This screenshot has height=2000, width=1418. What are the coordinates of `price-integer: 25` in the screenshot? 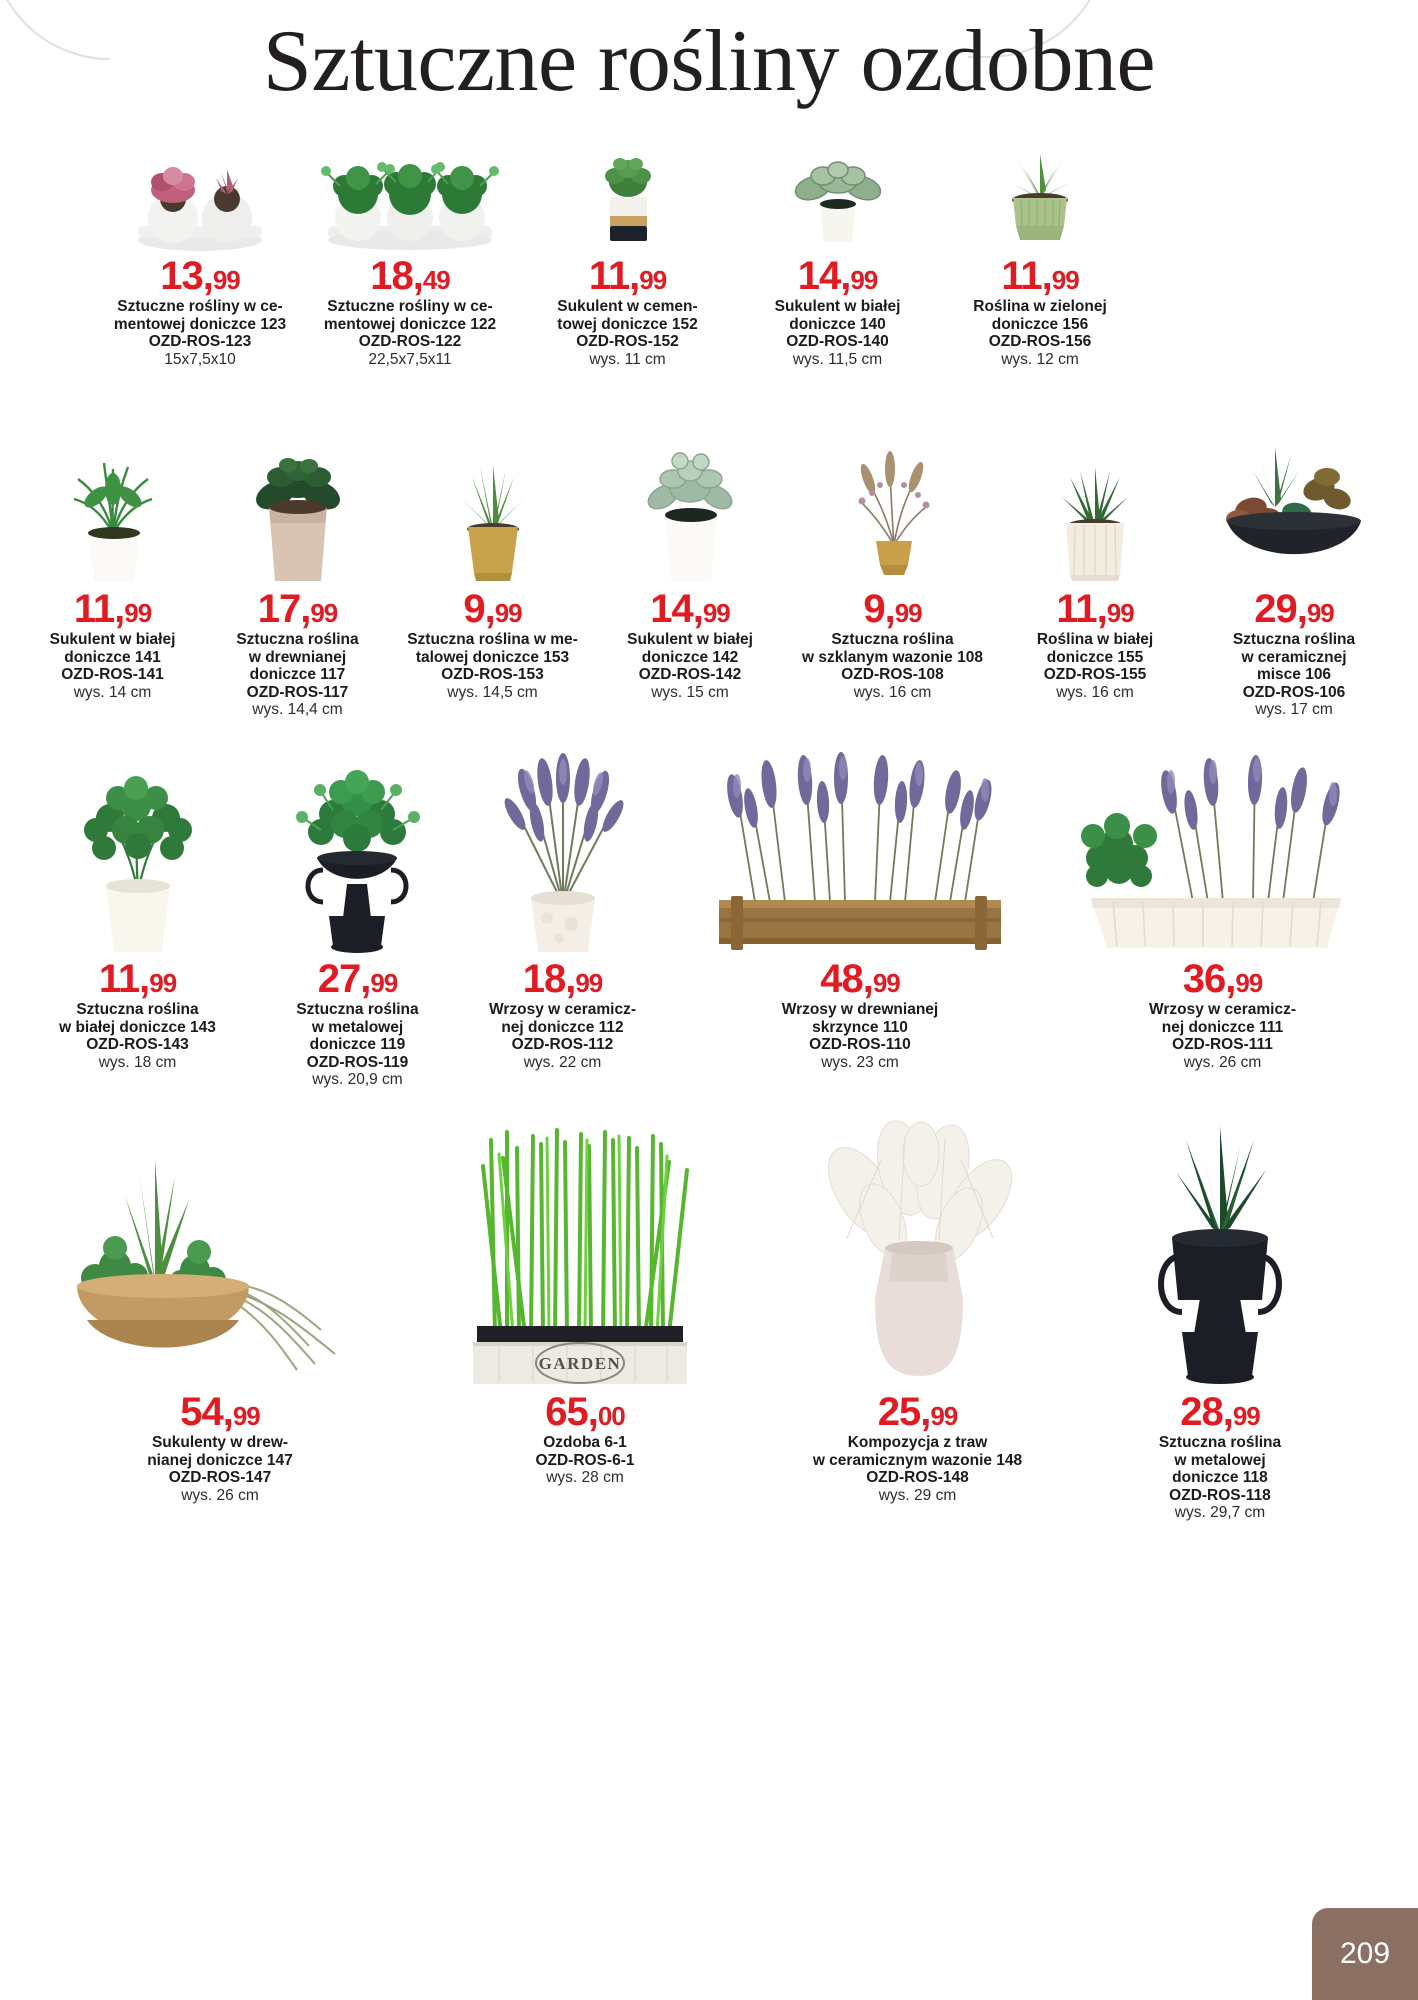 It's located at (899, 1412).